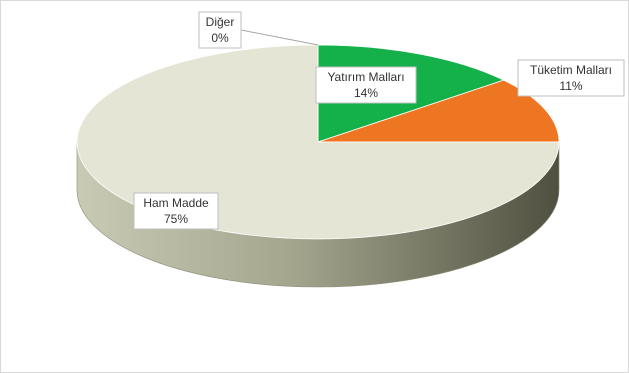  What do you see at coordinates (176, 211) in the screenshot?
I see `label-ham-madde: Ham Madde 75%` at bounding box center [176, 211].